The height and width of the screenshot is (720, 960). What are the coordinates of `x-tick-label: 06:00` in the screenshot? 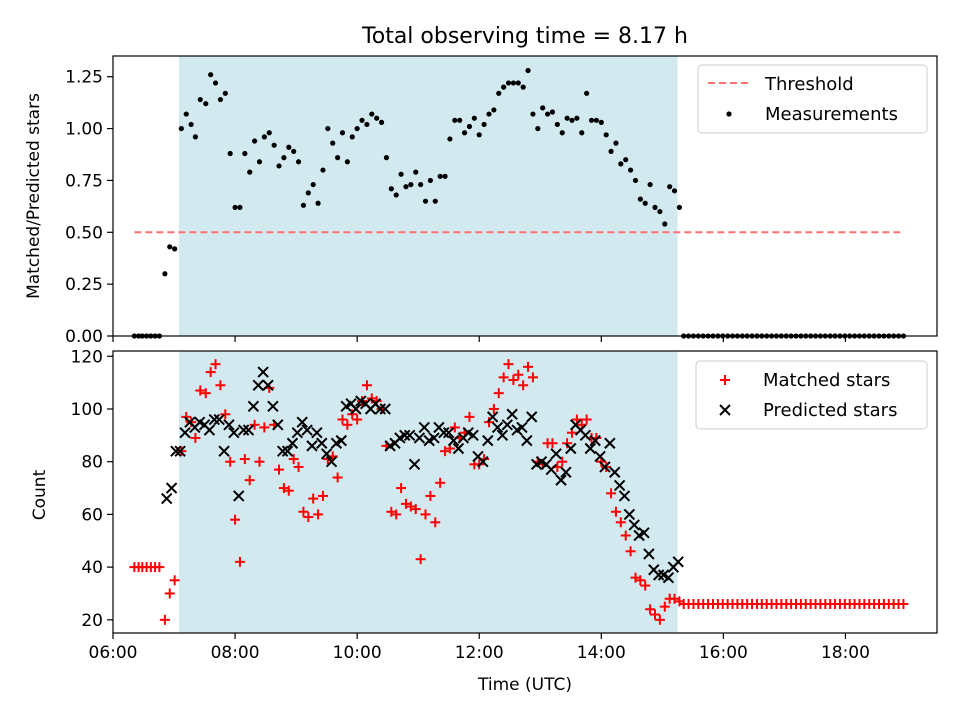 It's located at (113, 653).